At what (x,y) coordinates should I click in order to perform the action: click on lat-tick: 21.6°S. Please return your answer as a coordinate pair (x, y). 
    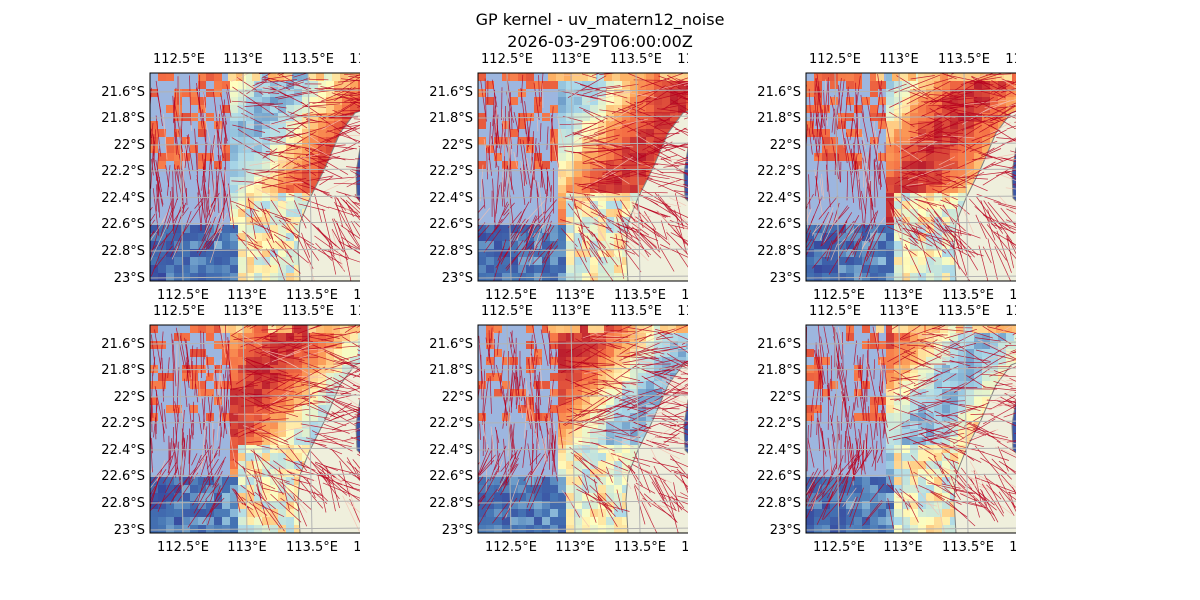
    Looking at the image, I should click on (123, 92).